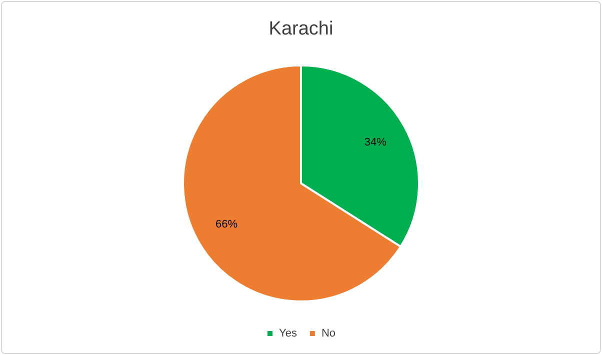  I want to click on legend-label: No, so click(328, 334).